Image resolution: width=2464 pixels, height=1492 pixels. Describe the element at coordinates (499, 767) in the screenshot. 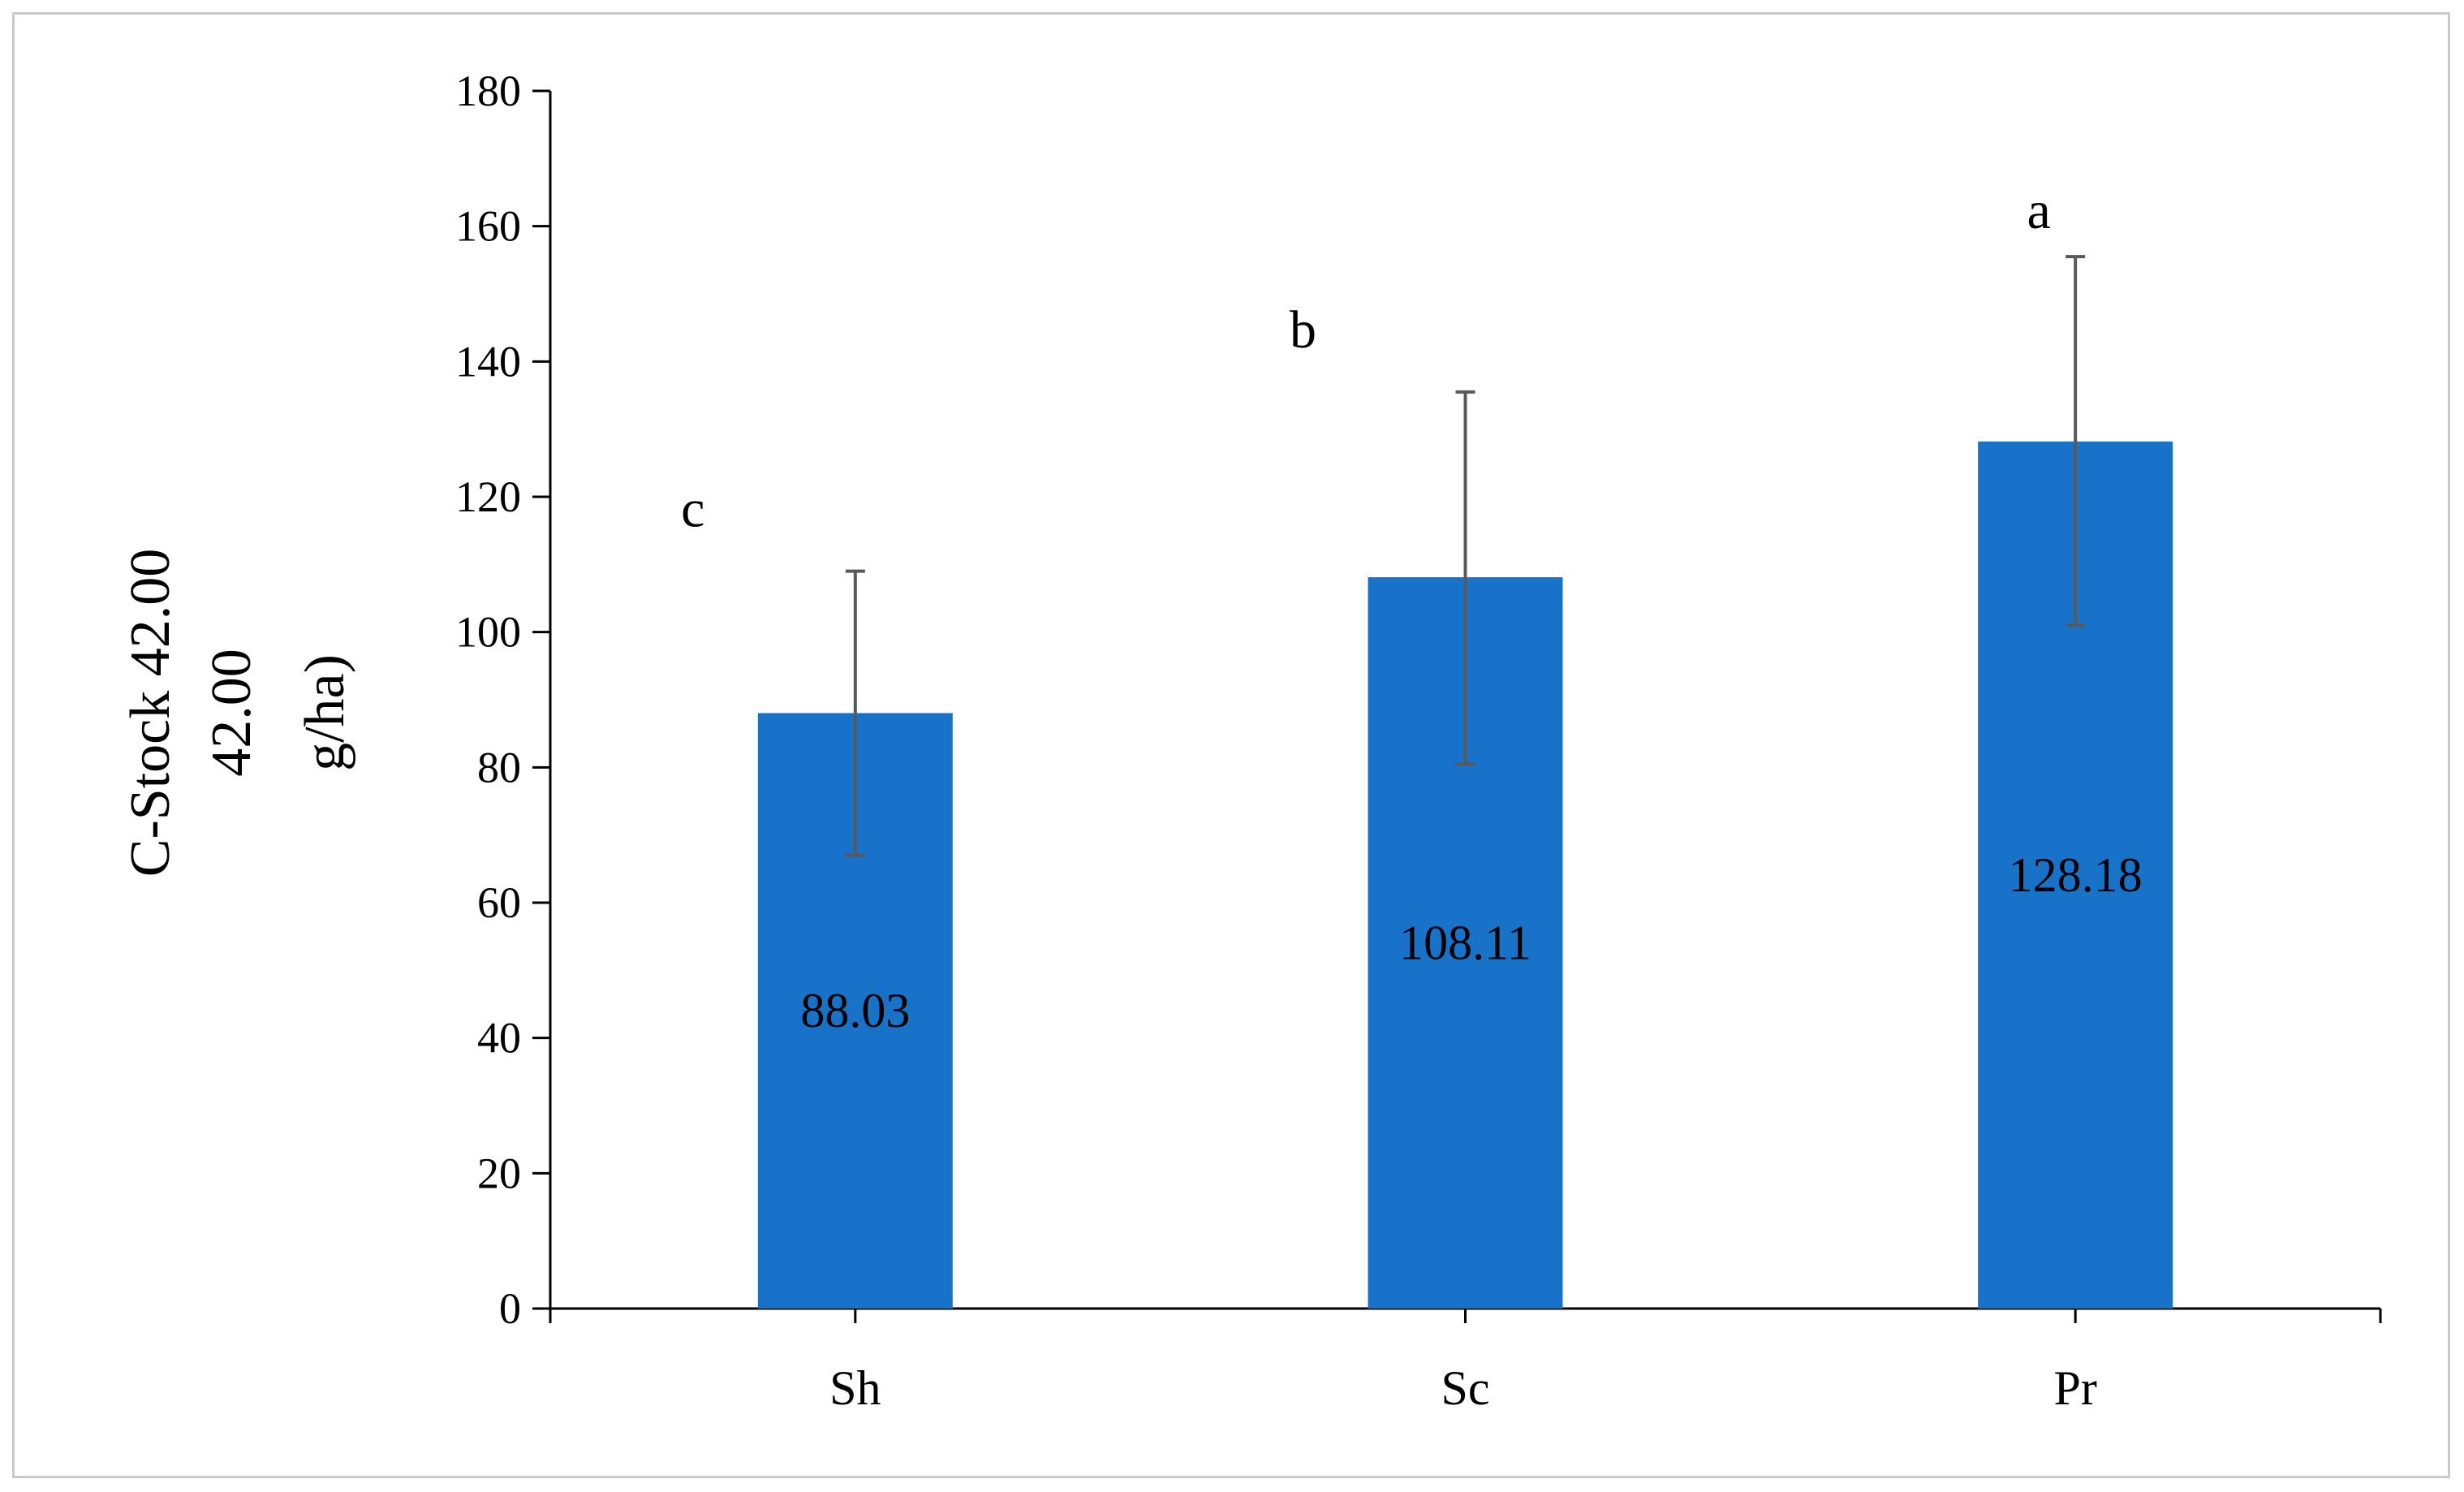

I see `y-tick-label: 80` at that location.